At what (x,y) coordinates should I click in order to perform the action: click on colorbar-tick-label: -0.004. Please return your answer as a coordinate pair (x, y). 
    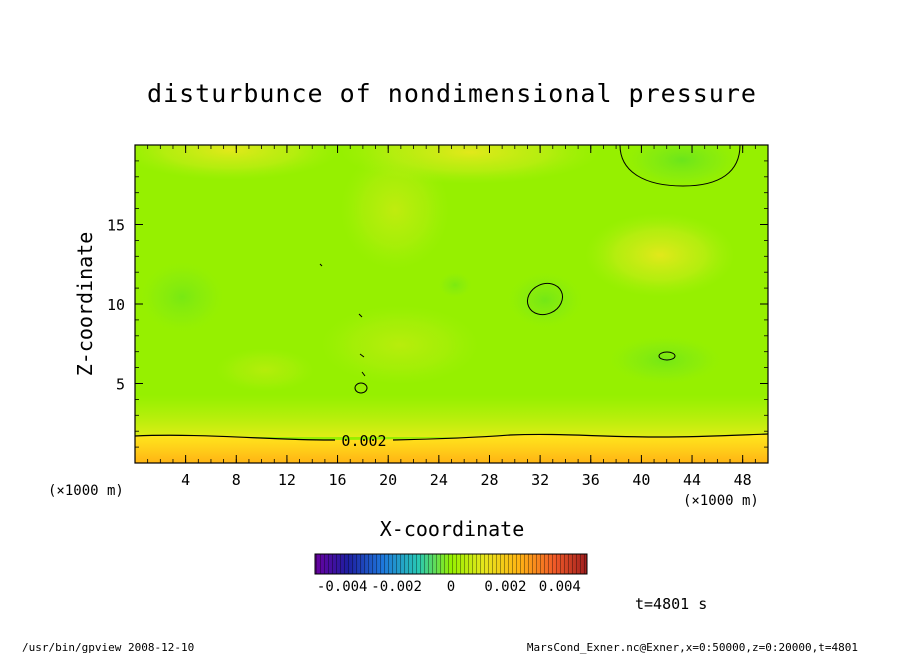
    Looking at the image, I should click on (342, 587).